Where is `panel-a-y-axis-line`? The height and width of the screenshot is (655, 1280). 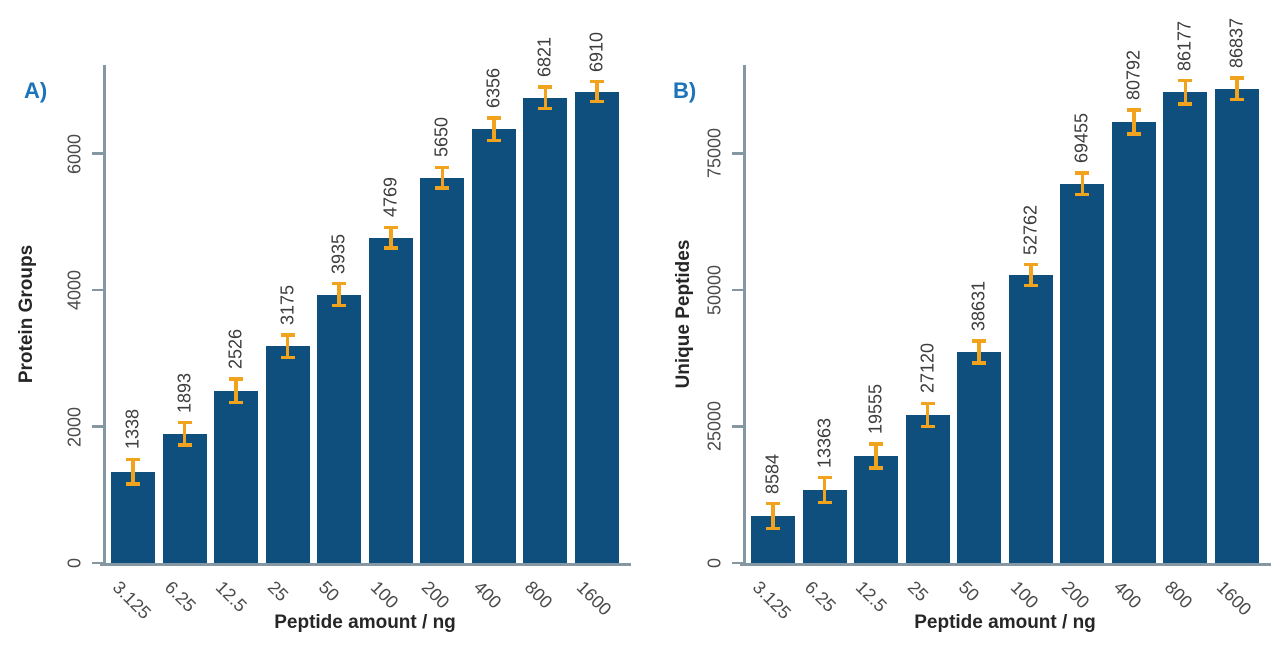
panel-a-y-axis-line is located at coordinates (104, 315).